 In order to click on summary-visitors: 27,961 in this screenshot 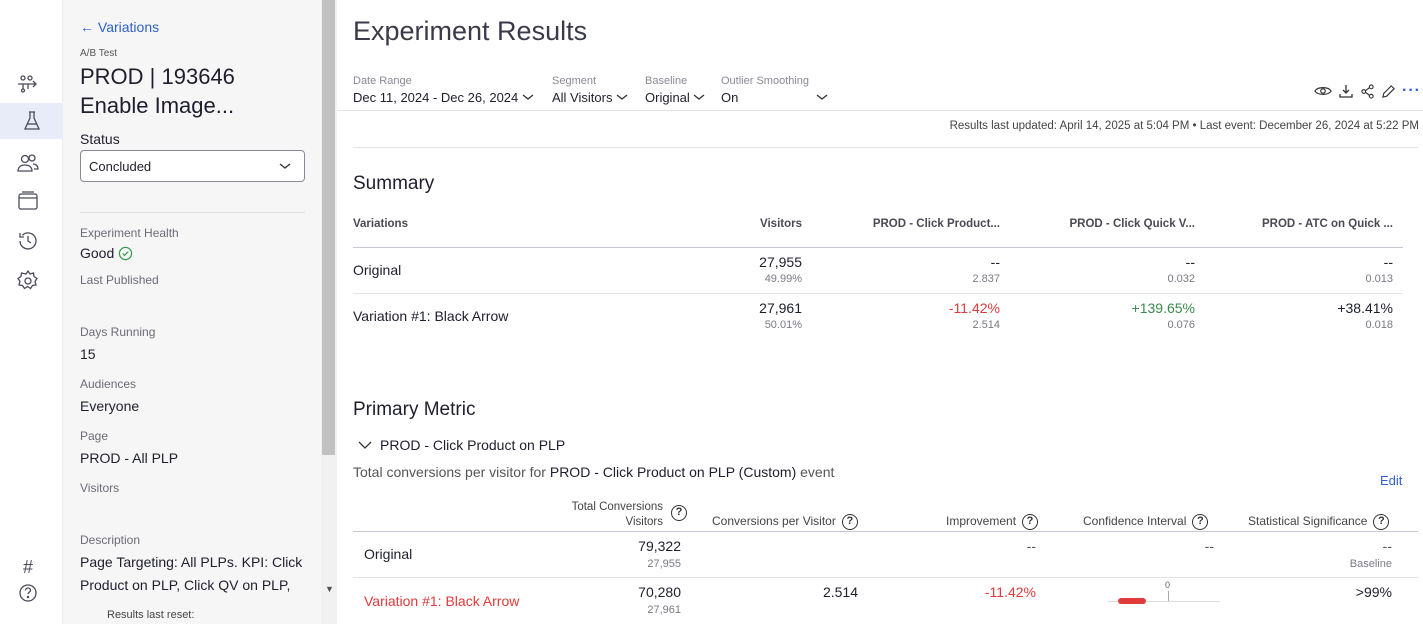, I will do `click(780, 308)`.